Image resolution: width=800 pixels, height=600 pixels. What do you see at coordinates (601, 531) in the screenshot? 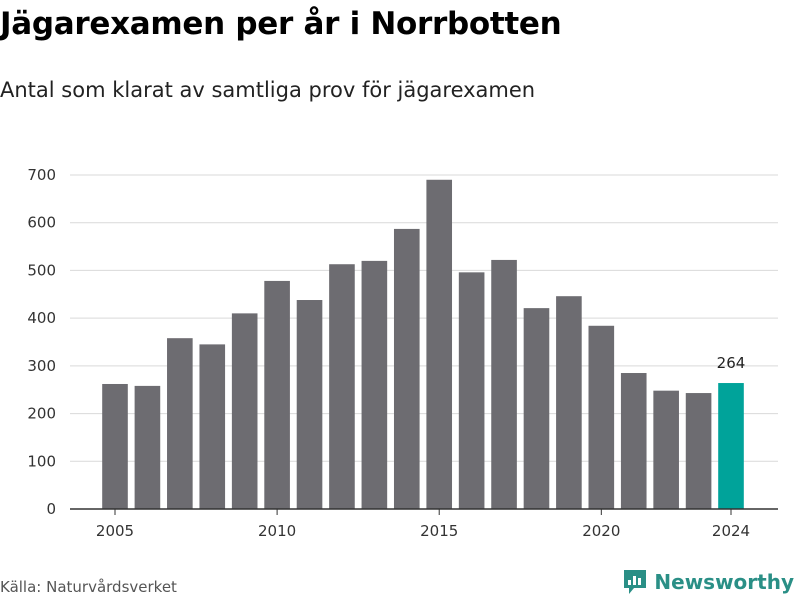
I see `x-tick-label: 2020` at bounding box center [601, 531].